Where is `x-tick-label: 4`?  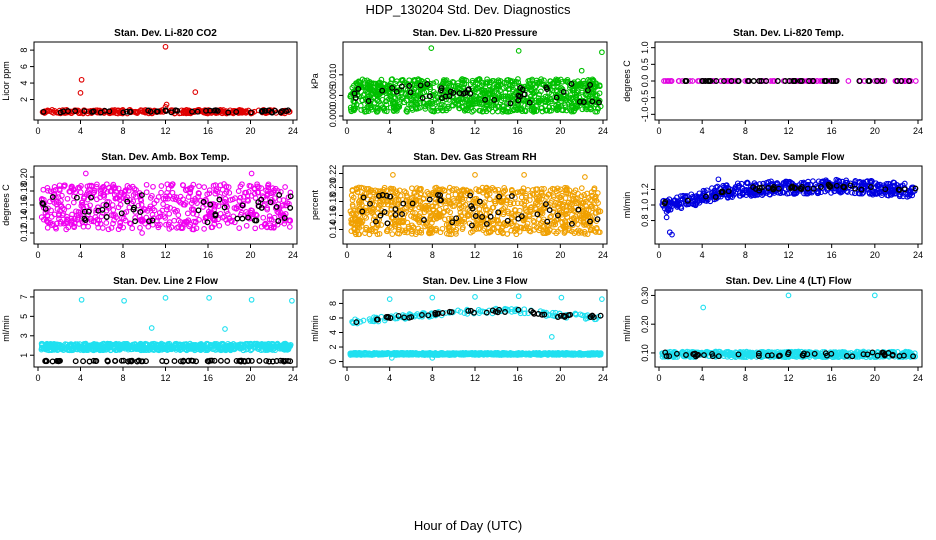 x-tick-label: 4 is located at coordinates (80, 131).